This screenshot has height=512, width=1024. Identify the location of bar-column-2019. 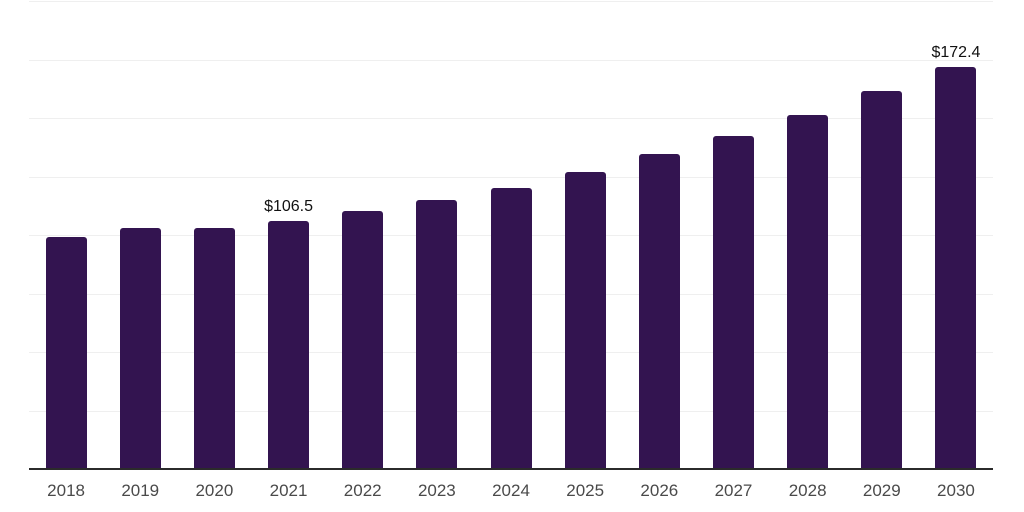
(140, 235).